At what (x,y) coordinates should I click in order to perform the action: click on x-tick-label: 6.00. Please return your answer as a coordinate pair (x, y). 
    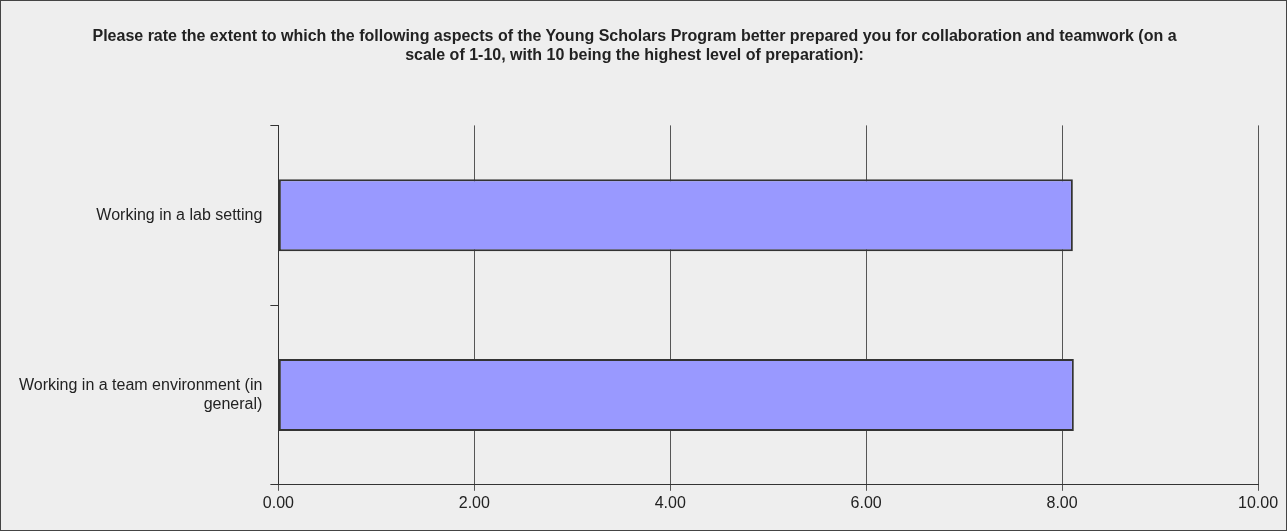
    Looking at the image, I should click on (866, 502).